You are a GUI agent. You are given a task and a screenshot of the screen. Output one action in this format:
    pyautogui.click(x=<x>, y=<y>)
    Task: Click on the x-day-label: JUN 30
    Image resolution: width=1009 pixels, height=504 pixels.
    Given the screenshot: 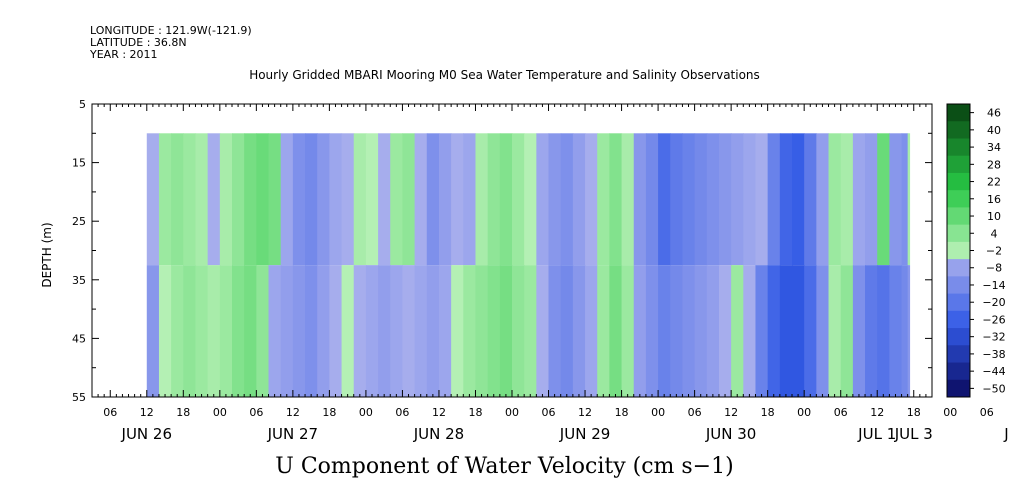 What is the action you would take?
    pyautogui.click(x=730, y=434)
    